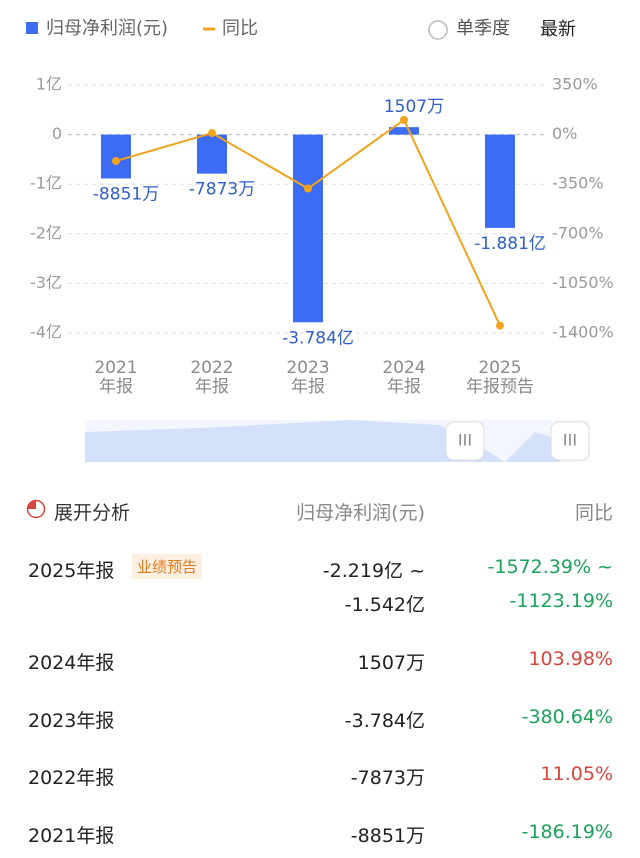 This screenshot has height=858, width=640. Describe the element at coordinates (318, 338) in the screenshot. I see `data-label: -3.784亿` at that location.